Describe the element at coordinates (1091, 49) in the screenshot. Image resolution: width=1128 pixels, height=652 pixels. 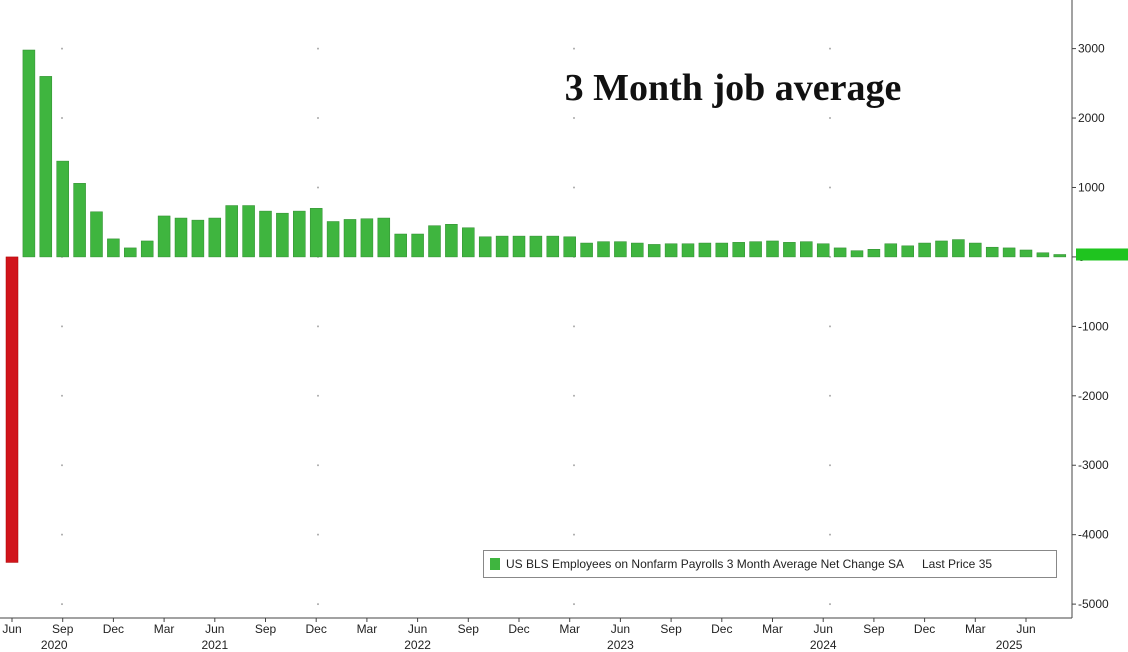
I see `y-tick-label-0: 3000` at that location.